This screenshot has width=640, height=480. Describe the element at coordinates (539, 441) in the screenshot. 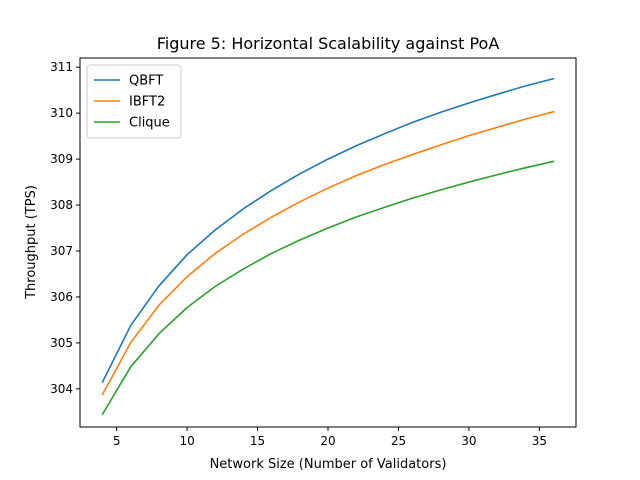

I see `x-tick-label: 35` at that location.